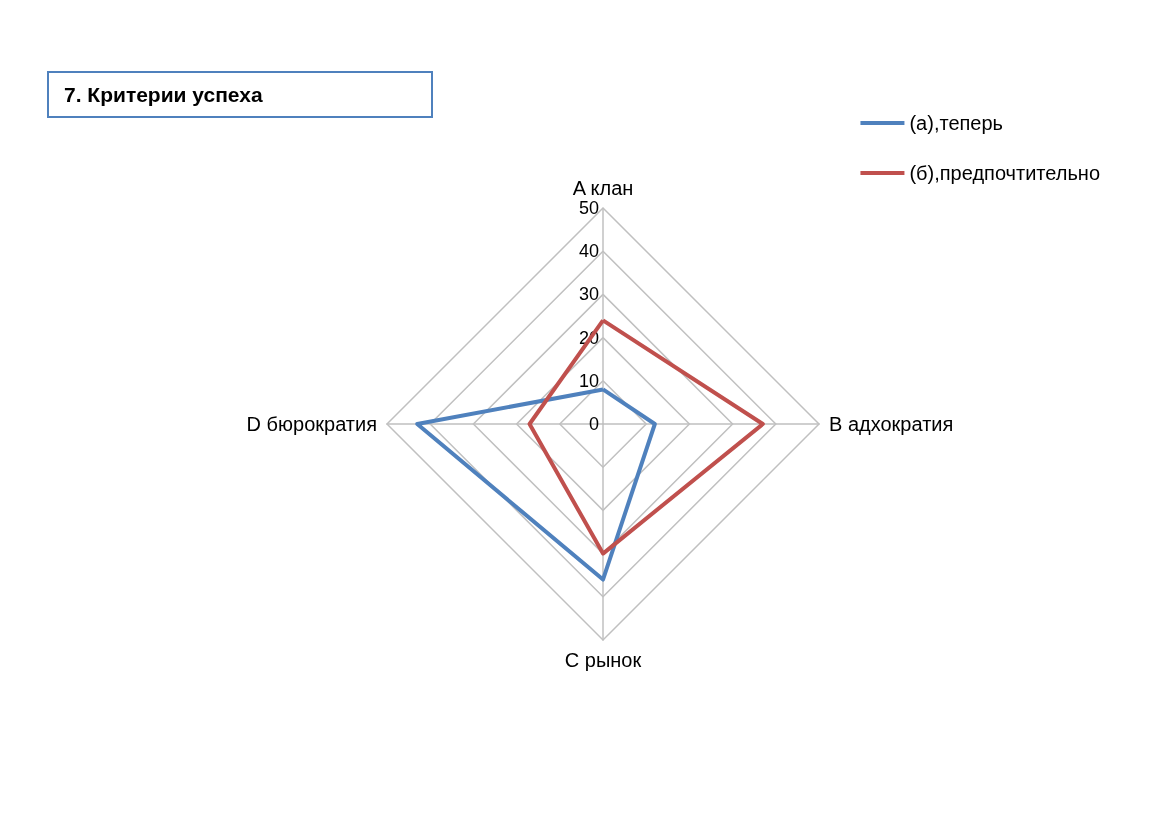 Image resolution: width=1175 pixels, height=814 pixels. I want to click on y-tick-label: 0, so click(593, 424).